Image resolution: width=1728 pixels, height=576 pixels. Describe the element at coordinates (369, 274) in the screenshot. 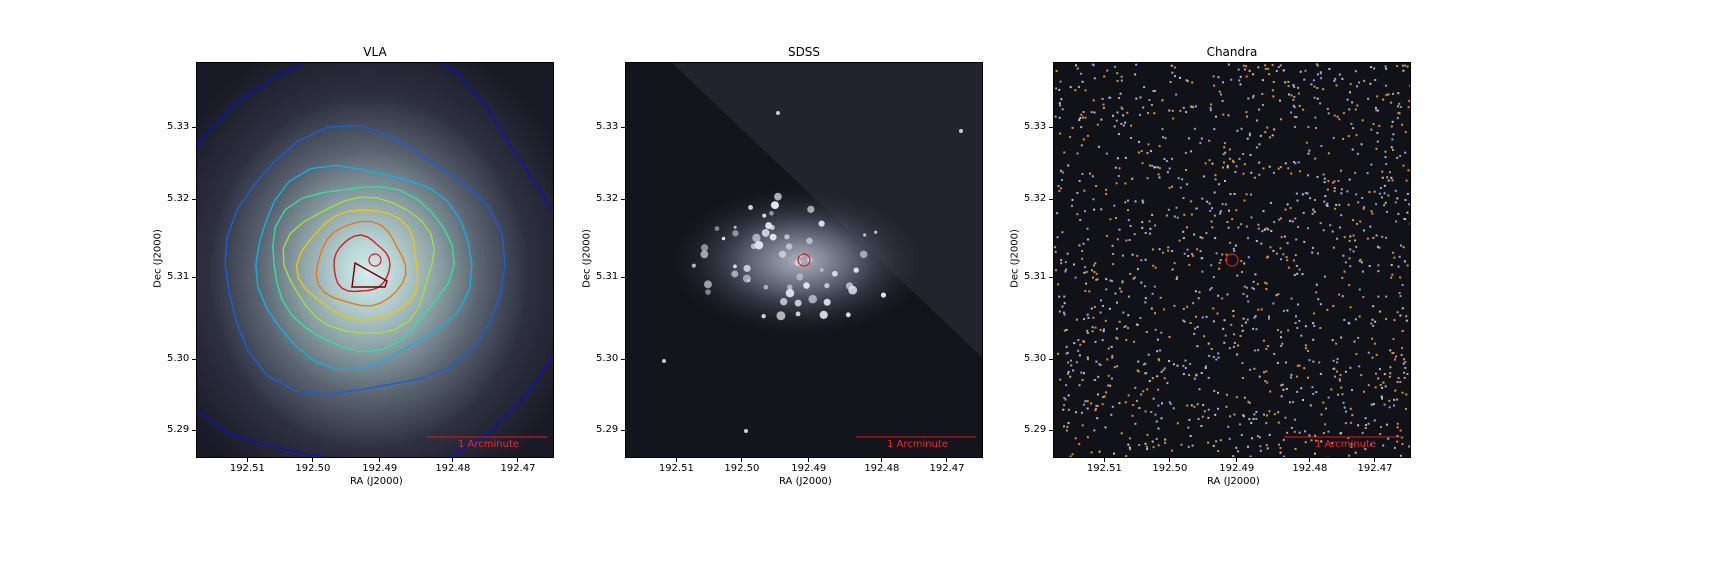

I see `contour-line` at that location.